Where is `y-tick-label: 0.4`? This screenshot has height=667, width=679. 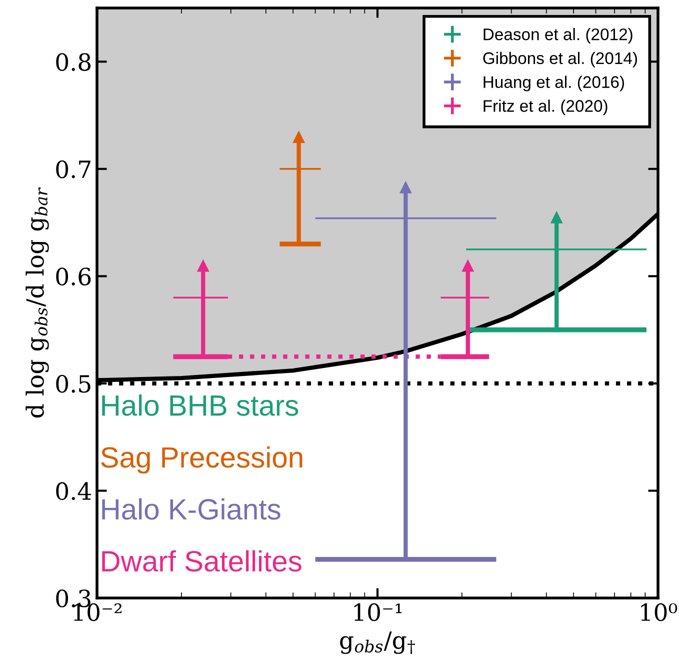
y-tick-label: 0.4 is located at coordinates (73, 491).